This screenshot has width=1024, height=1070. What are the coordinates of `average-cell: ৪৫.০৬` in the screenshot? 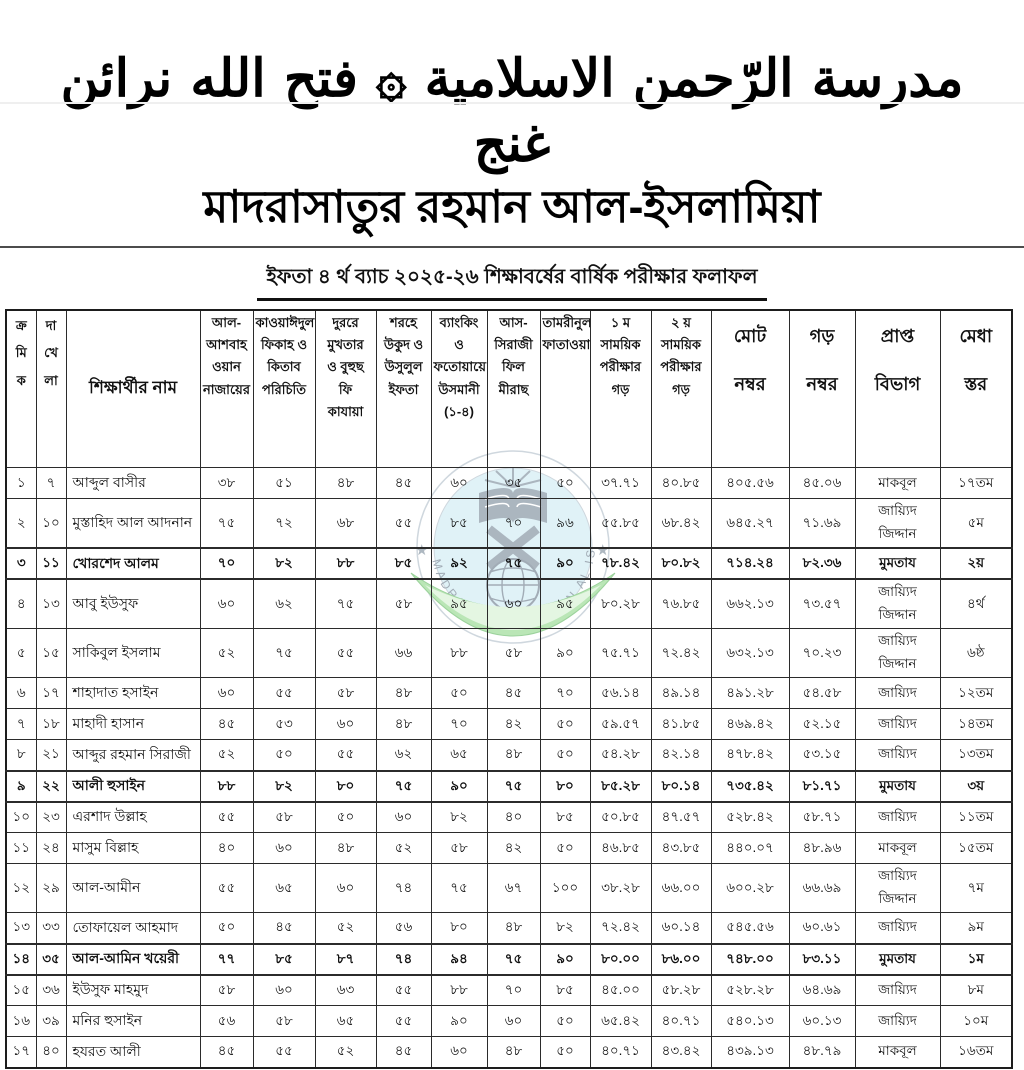 It's located at (822, 483).